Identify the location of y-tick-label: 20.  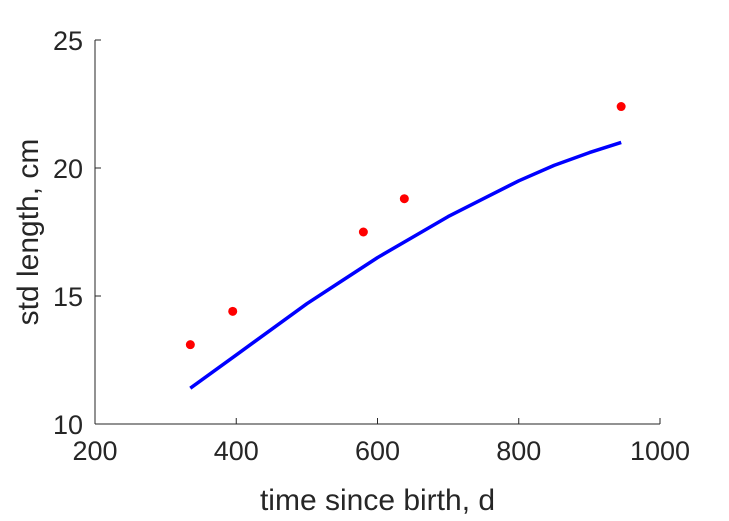
(68, 169).